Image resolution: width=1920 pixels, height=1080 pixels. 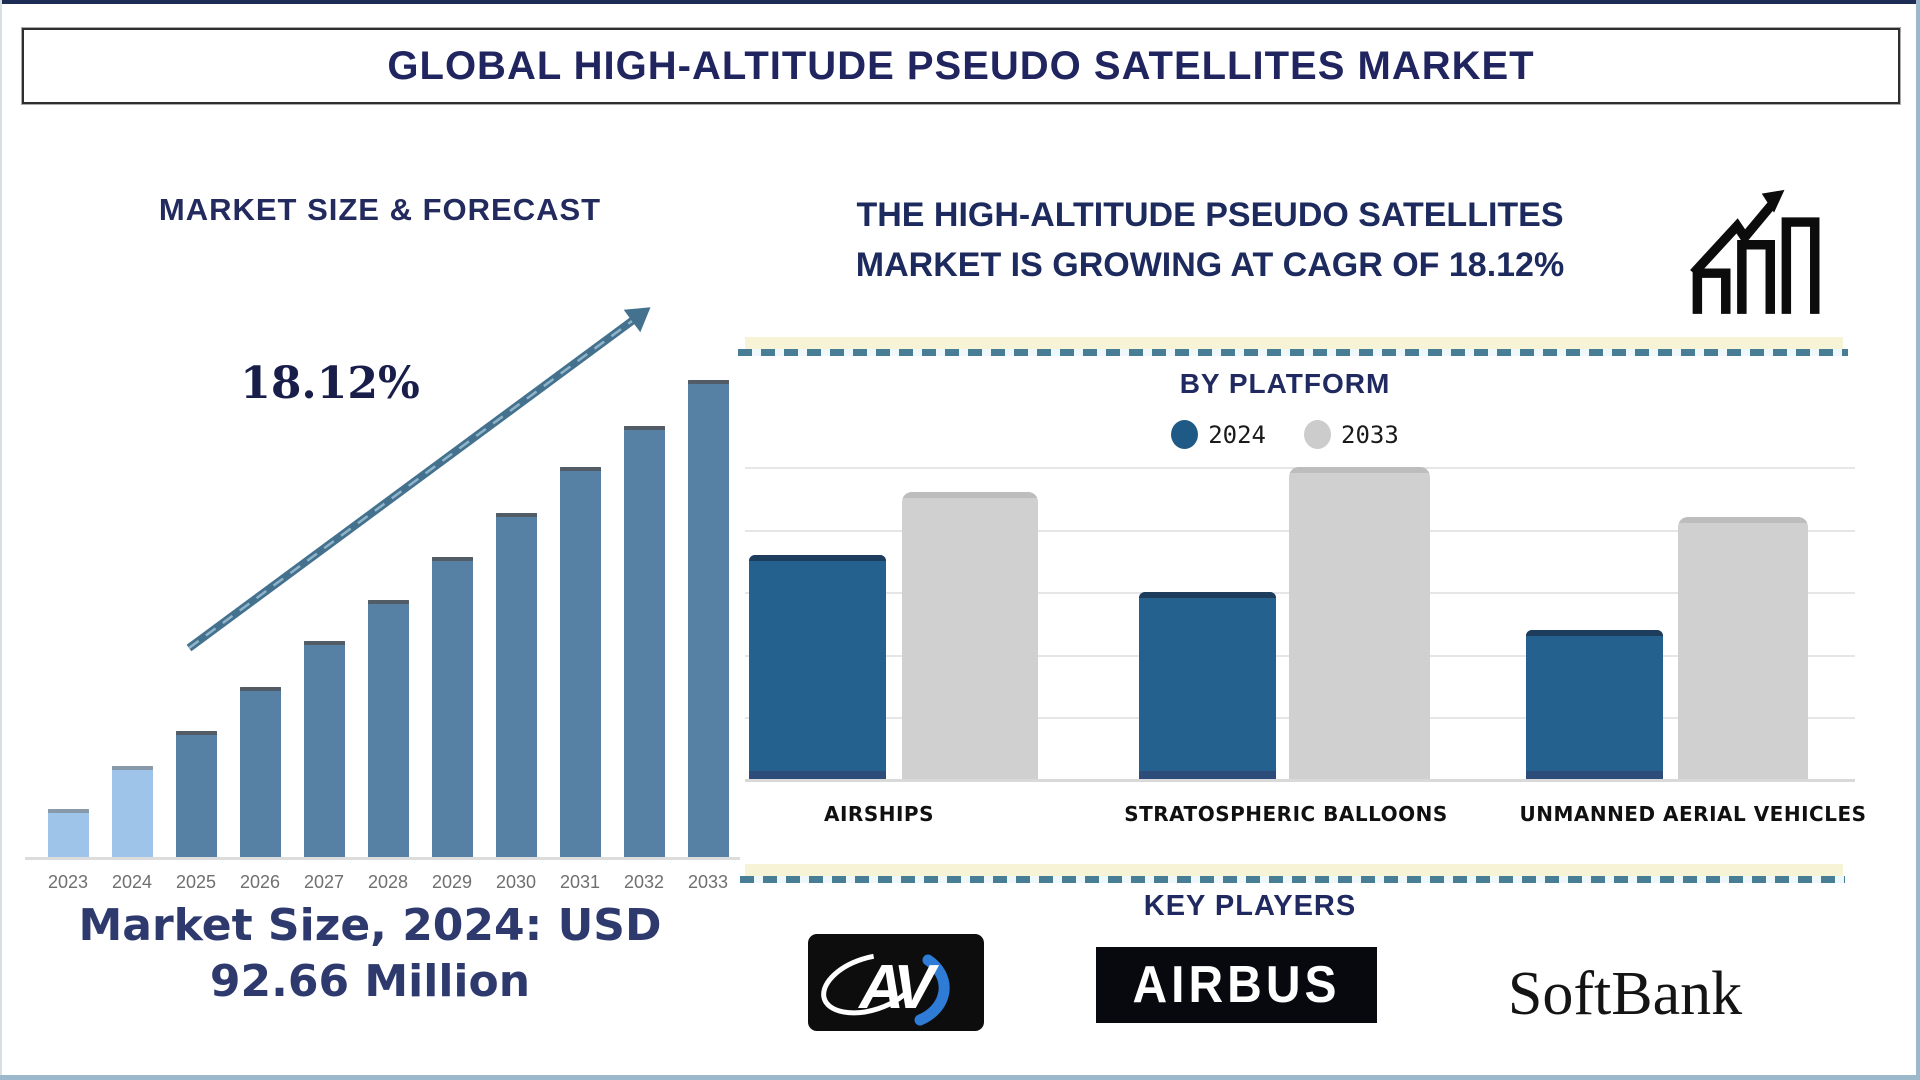 What do you see at coordinates (1, 540) in the screenshot?
I see `frame-left-line` at bounding box center [1, 540].